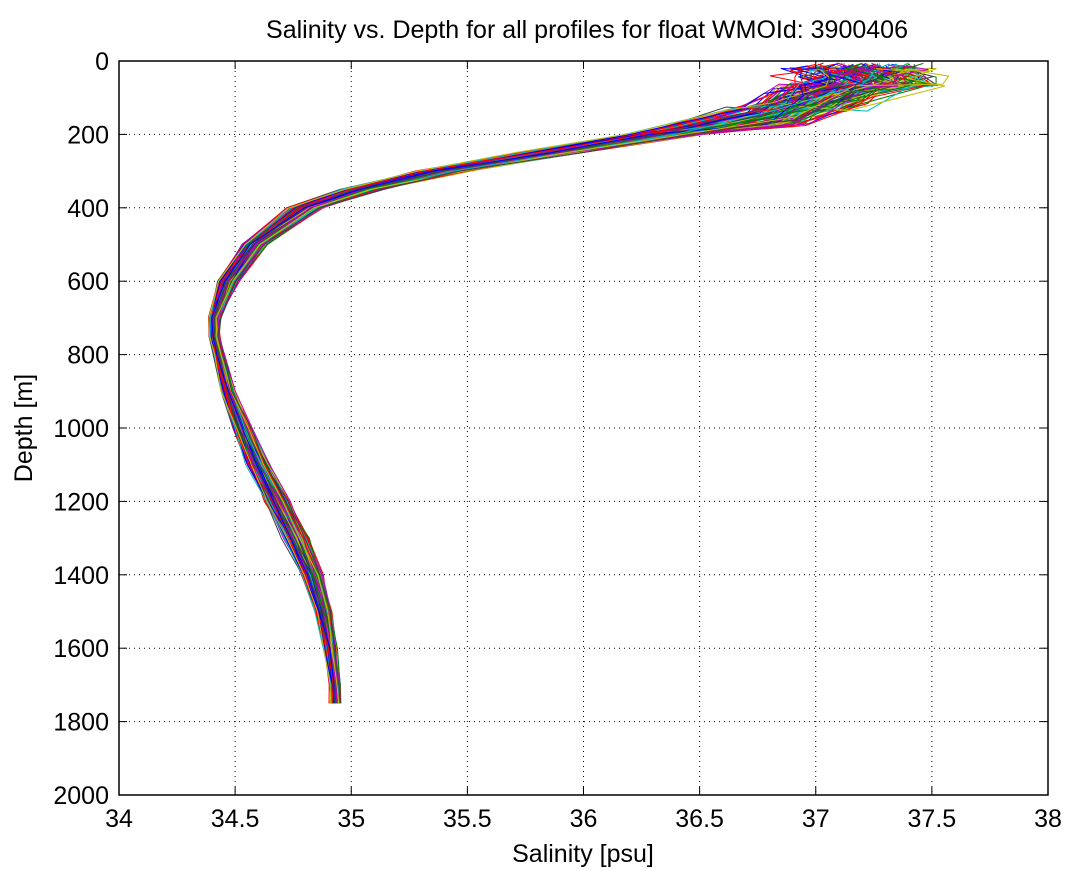 Image resolution: width=1073 pixels, height=871 pixels. Describe the element at coordinates (932, 819) in the screenshot. I see `x-tick-label: 37.5` at that location.